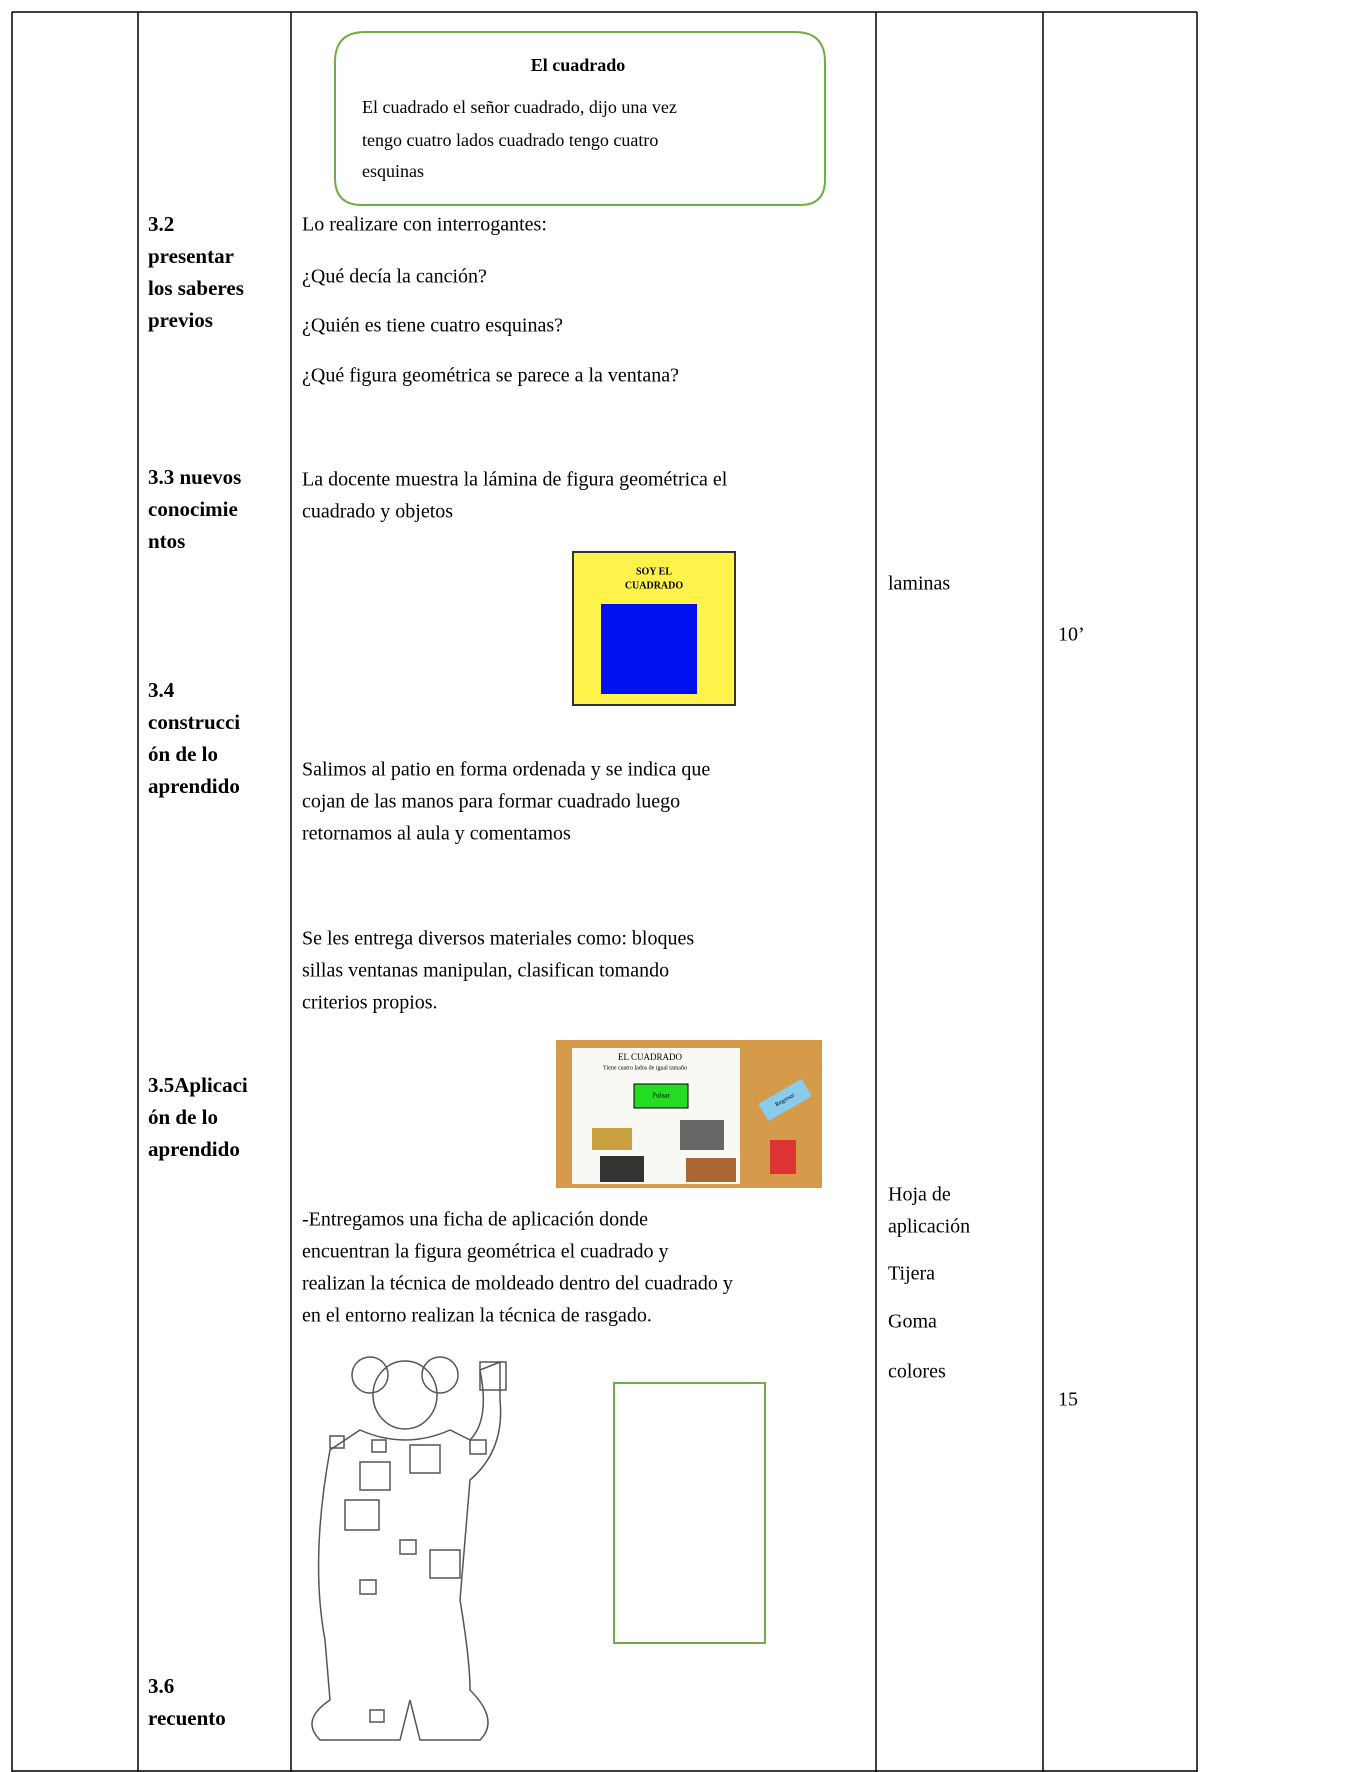  Describe the element at coordinates (166, 541) in the screenshot. I see `stage-label: ntos` at that location.